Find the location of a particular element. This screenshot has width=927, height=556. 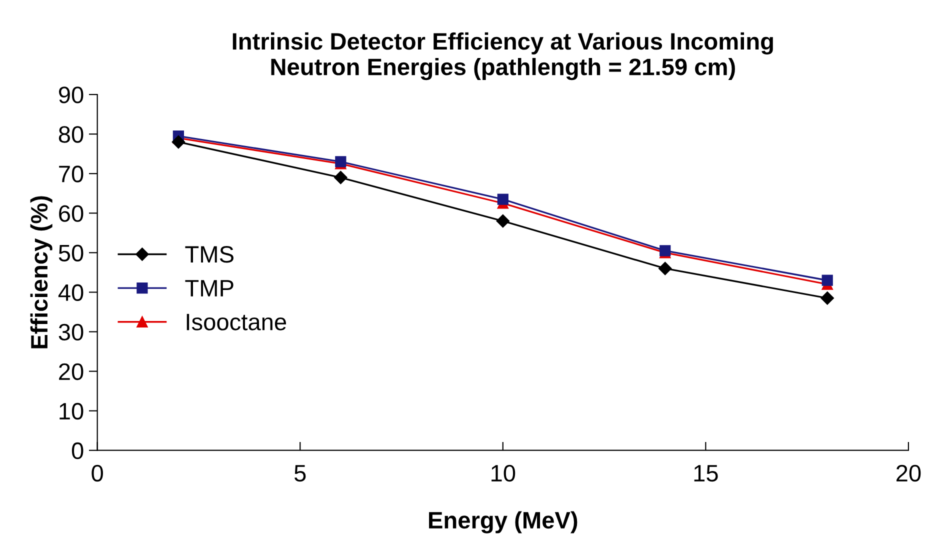

y-tick-label: 20 is located at coordinates (71, 371).